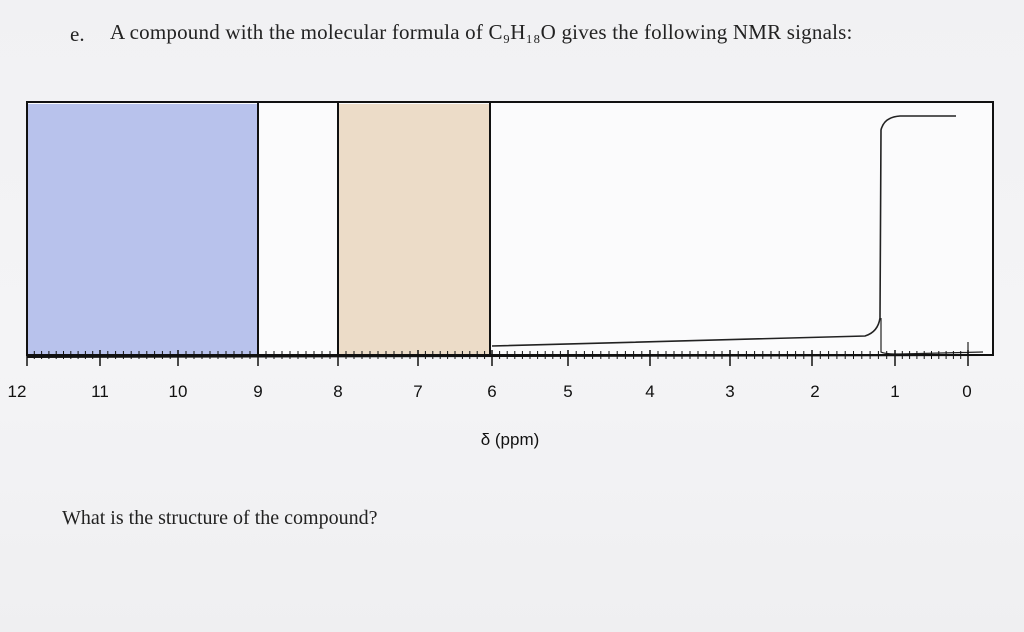  I want to click on x-tick-label: 1, so click(894, 391).